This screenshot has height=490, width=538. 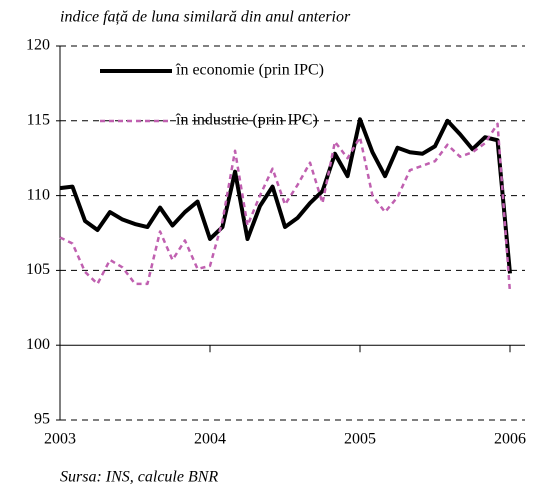 I want to click on source-note: Sursa: INS, calcule BNR, so click(x=139, y=477).